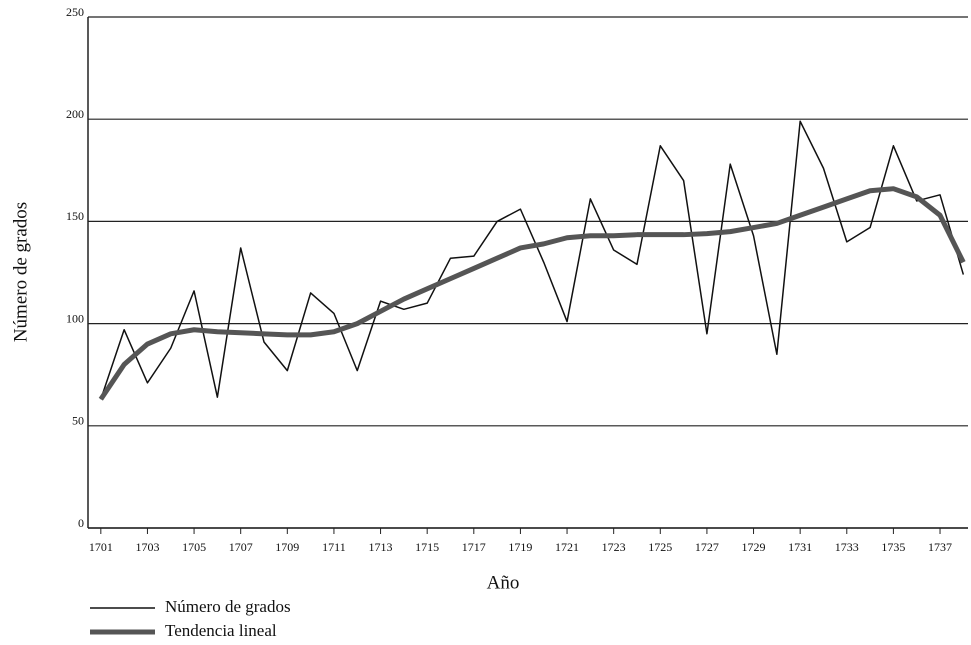 The width and height of the screenshot is (971, 645). Describe the element at coordinates (893, 547) in the screenshot. I see `x-tick-label: 1735` at that location.